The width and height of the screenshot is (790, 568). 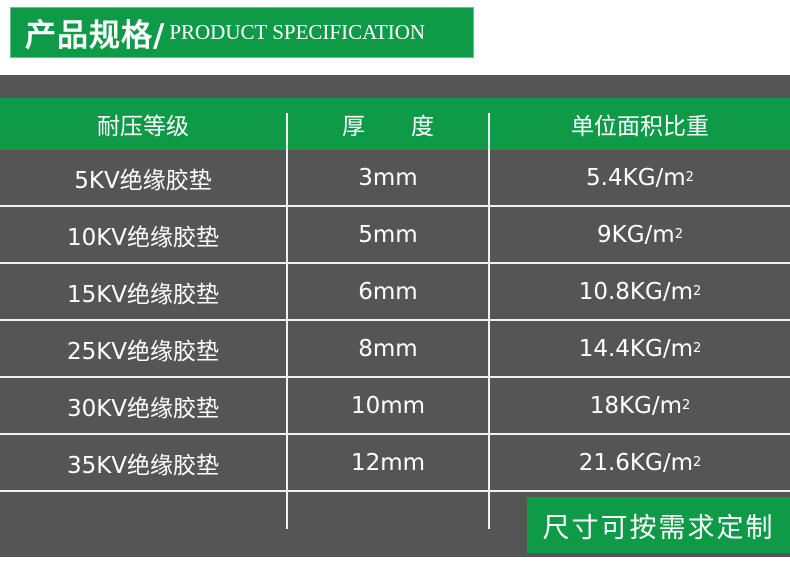 What do you see at coordinates (143, 294) in the screenshot?
I see `voltage-cell: 15KV绝缘胶垫` at bounding box center [143, 294].